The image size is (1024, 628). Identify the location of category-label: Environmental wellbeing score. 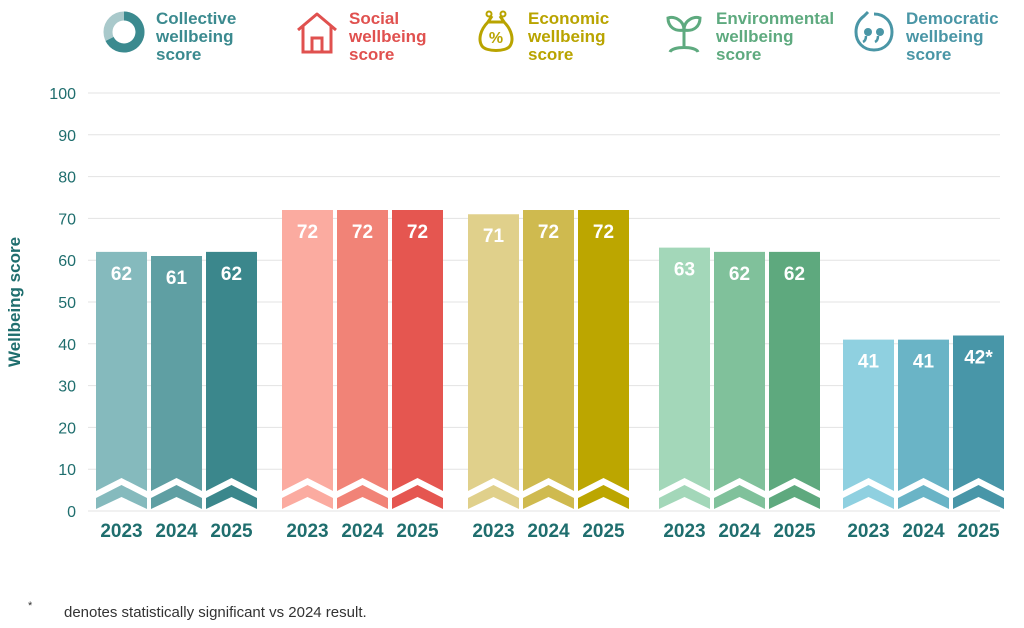
(775, 37).